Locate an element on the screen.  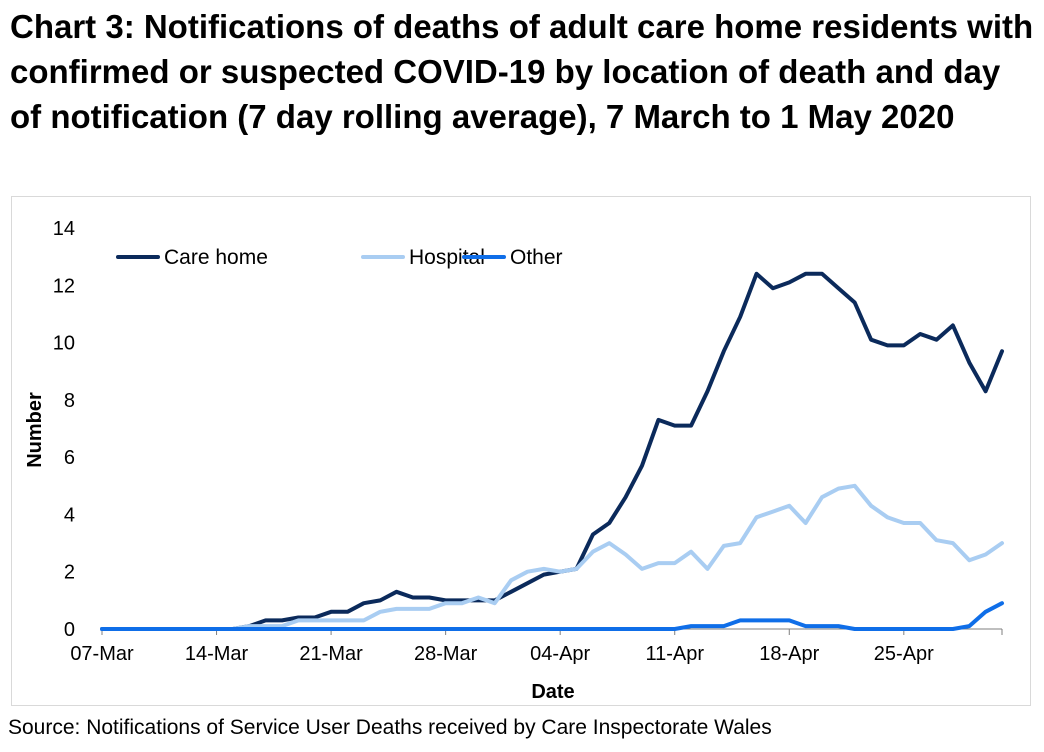
x-tick-label: 28-Mar is located at coordinates (446, 654).